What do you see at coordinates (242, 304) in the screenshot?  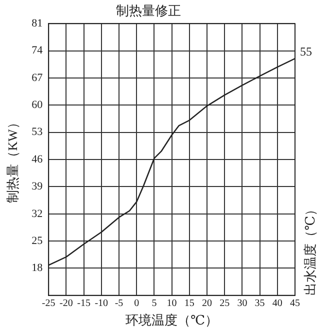 I see `x-tick-label: 30` at bounding box center [242, 304].